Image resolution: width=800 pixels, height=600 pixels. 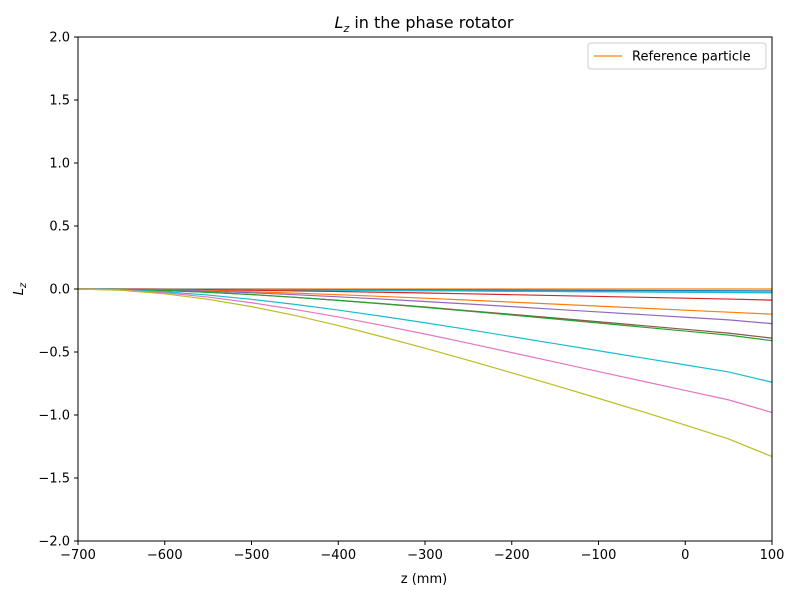 I want to click on chart-title-subscript: z, so click(x=345, y=28).